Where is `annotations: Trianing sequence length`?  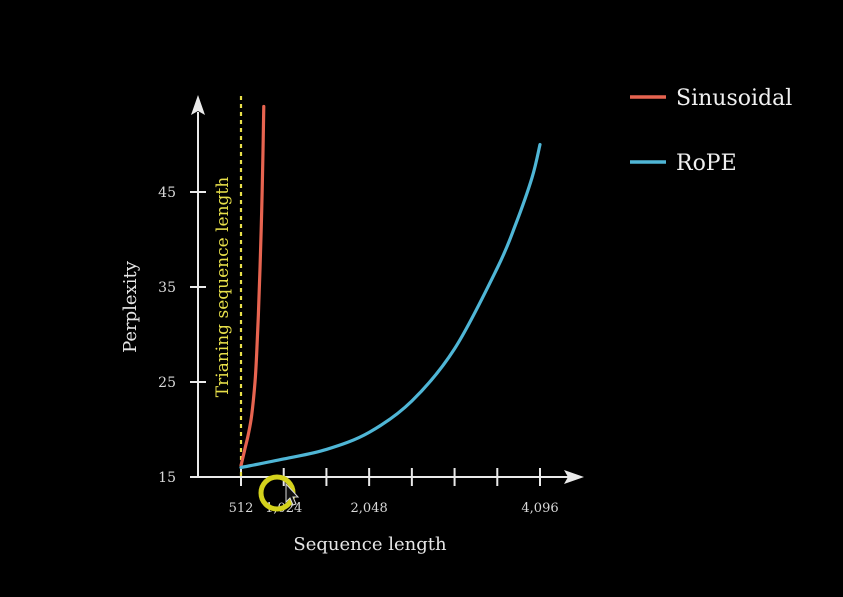 annotations: Trianing sequence length is located at coordinates (228, 286).